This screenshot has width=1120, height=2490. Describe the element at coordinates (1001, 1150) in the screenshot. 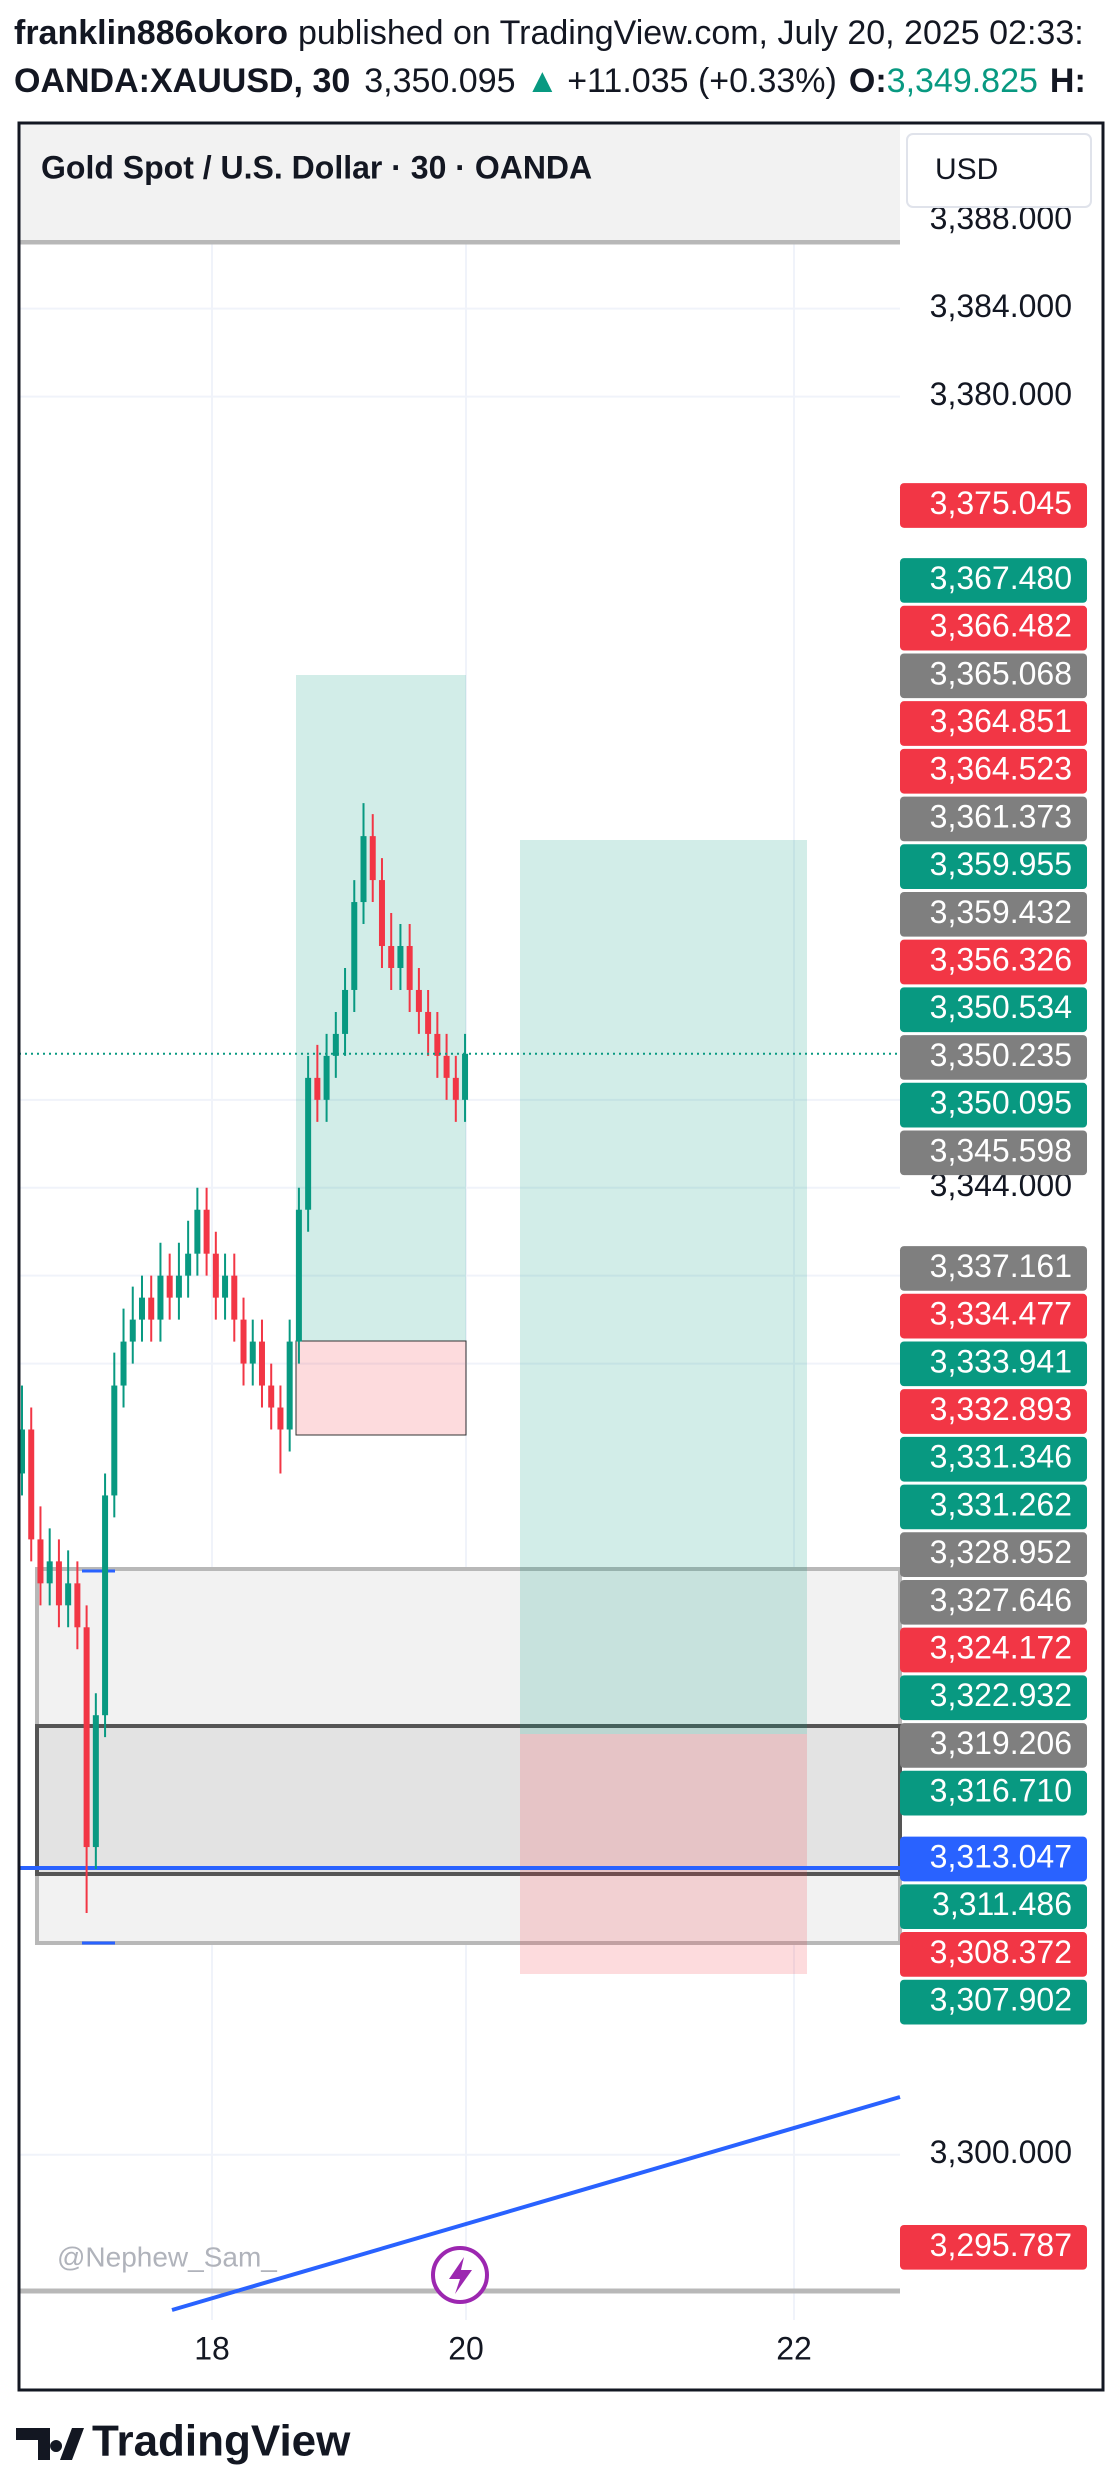

I see `price-label: 3,345.598` at that location.